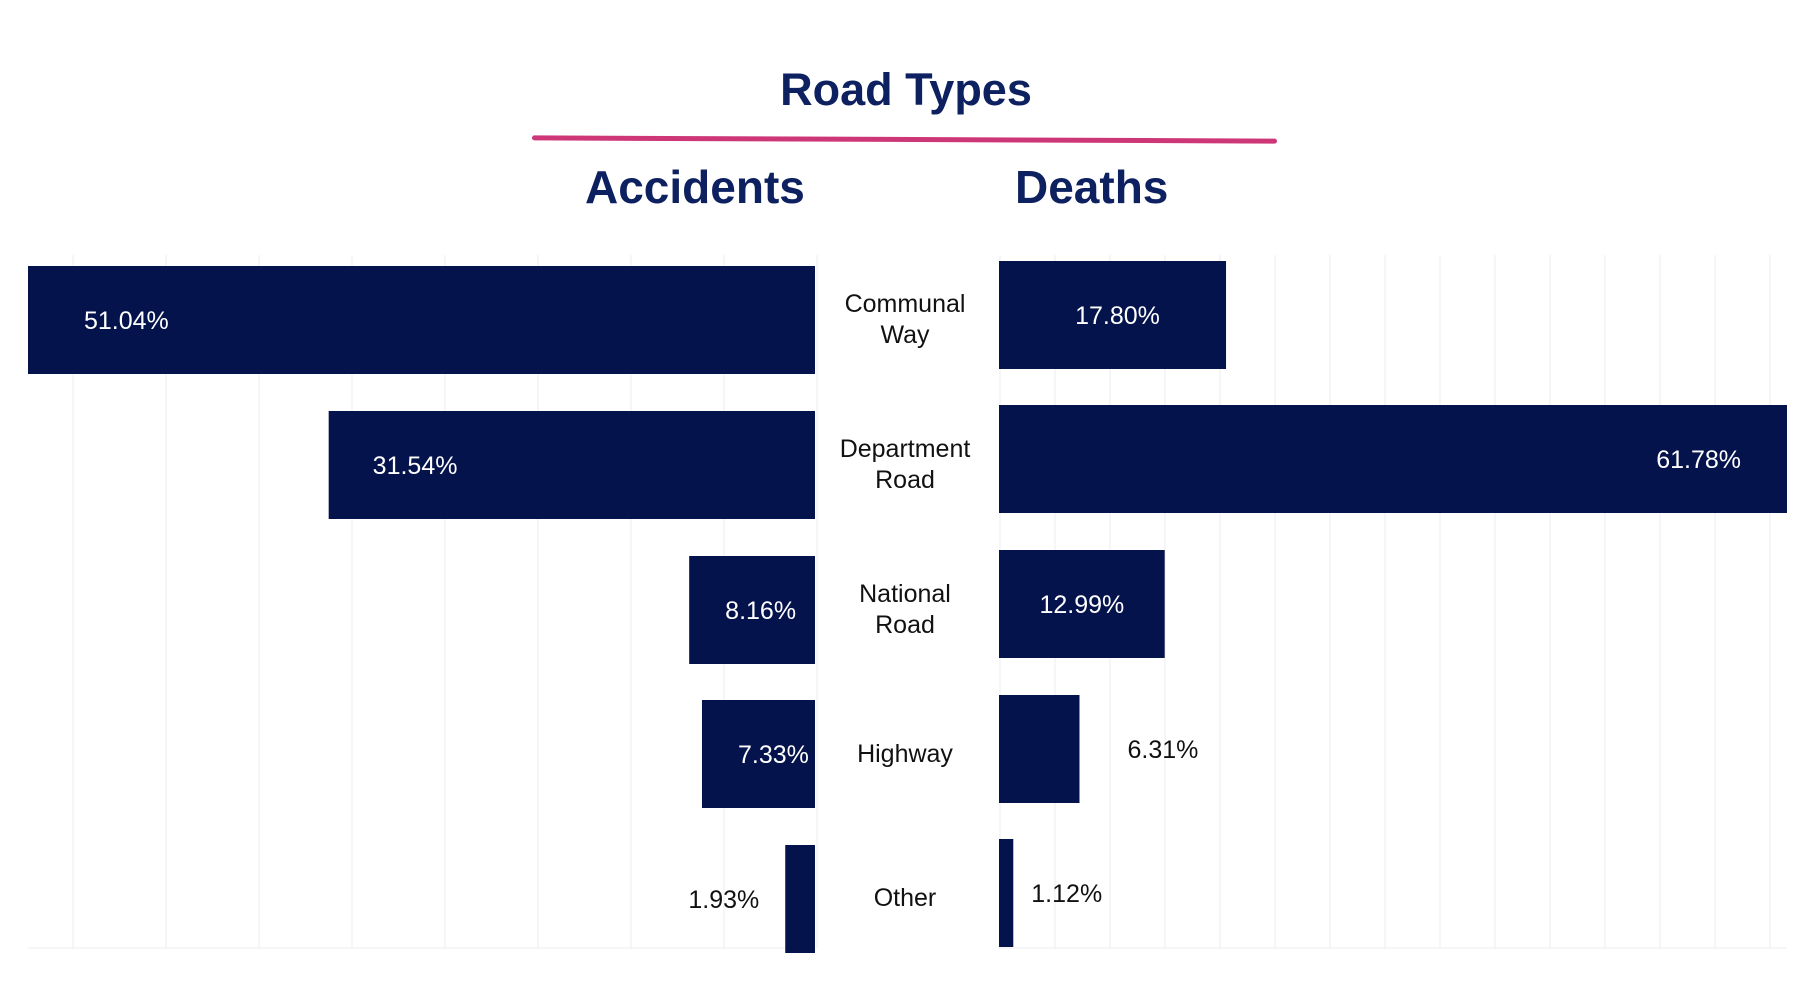 Image resolution: width=1812 pixels, height=1008 pixels. I want to click on deaths-value-label: 17.80%, so click(1117, 316).